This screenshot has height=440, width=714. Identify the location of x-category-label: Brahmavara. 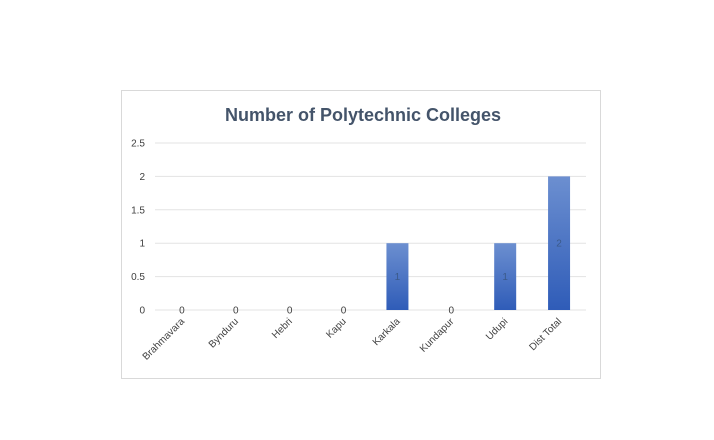
(164, 339).